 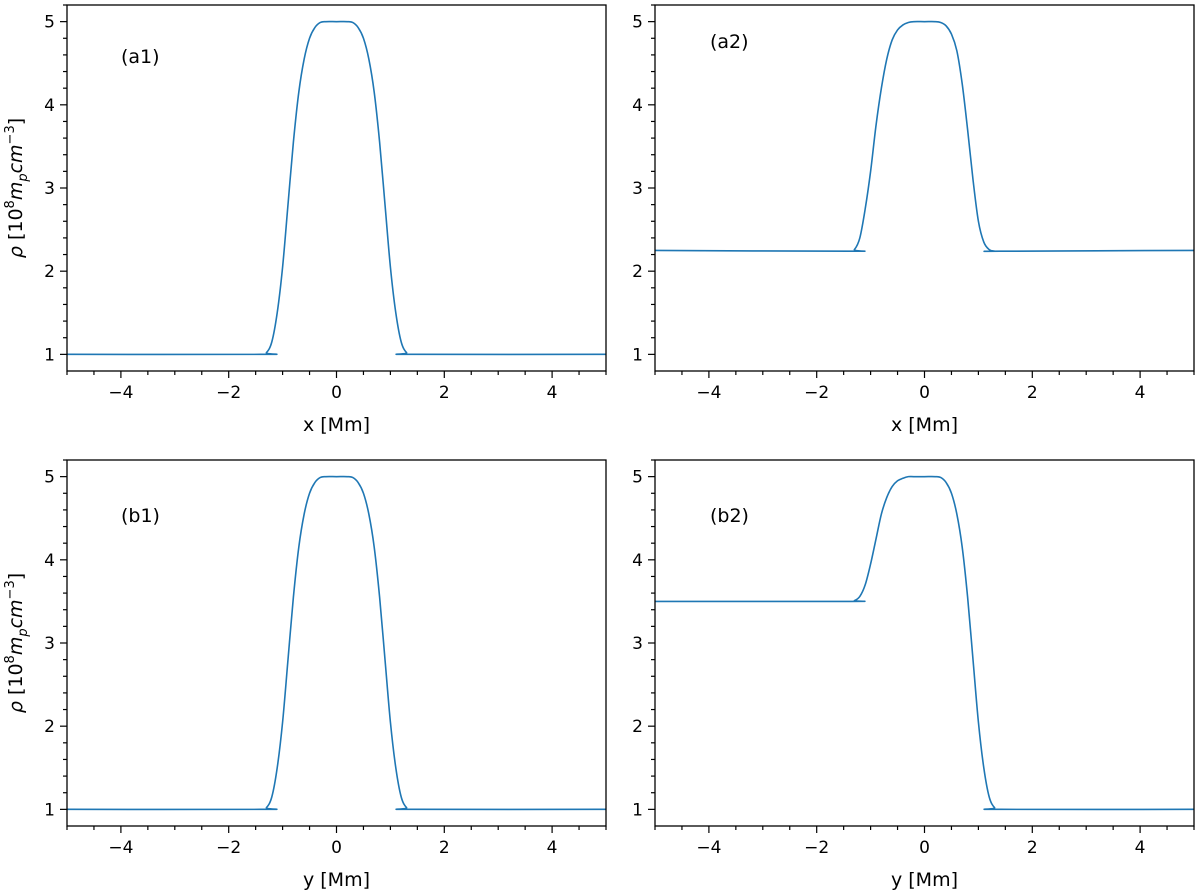 What do you see at coordinates (729, 42) in the screenshot?
I see `panel-label: (a2)` at bounding box center [729, 42].